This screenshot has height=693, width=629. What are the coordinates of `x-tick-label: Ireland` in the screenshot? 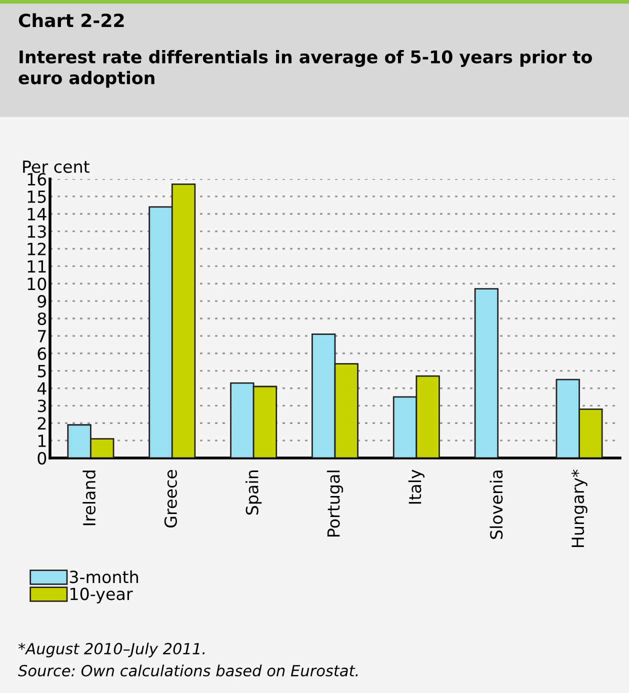 It's located at (89, 498).